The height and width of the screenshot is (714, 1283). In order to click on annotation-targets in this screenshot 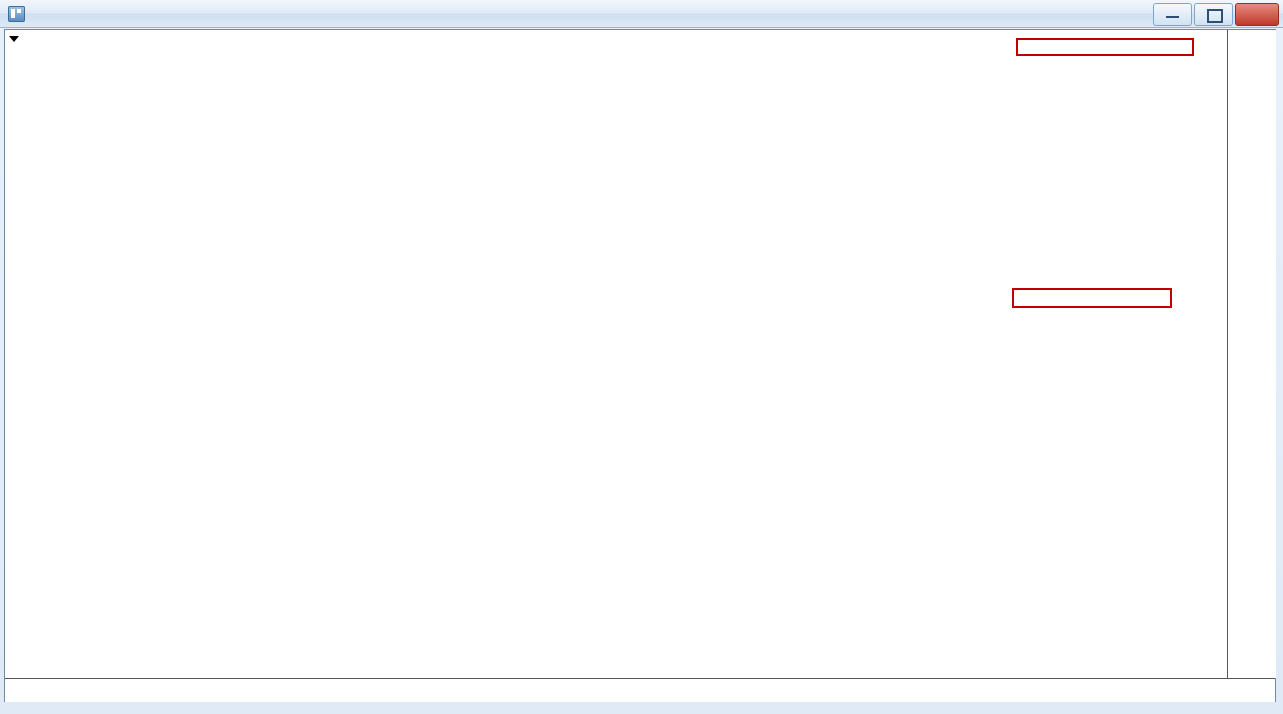, I will do `click(1105, 47)`.